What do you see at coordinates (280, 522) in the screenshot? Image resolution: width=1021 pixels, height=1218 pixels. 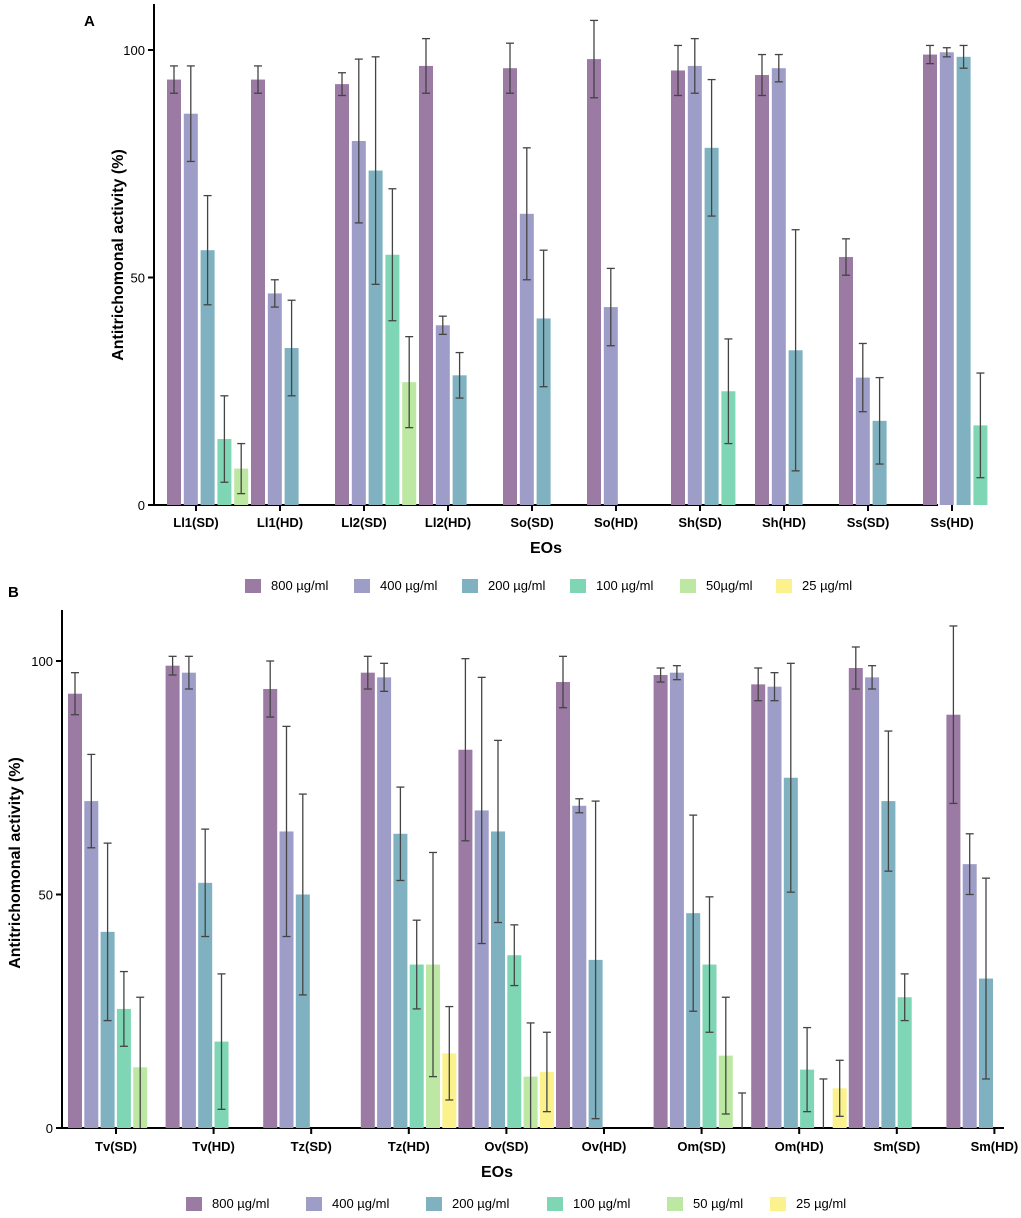 I see `panel-a-category-label: Ll1(HD)` at bounding box center [280, 522].